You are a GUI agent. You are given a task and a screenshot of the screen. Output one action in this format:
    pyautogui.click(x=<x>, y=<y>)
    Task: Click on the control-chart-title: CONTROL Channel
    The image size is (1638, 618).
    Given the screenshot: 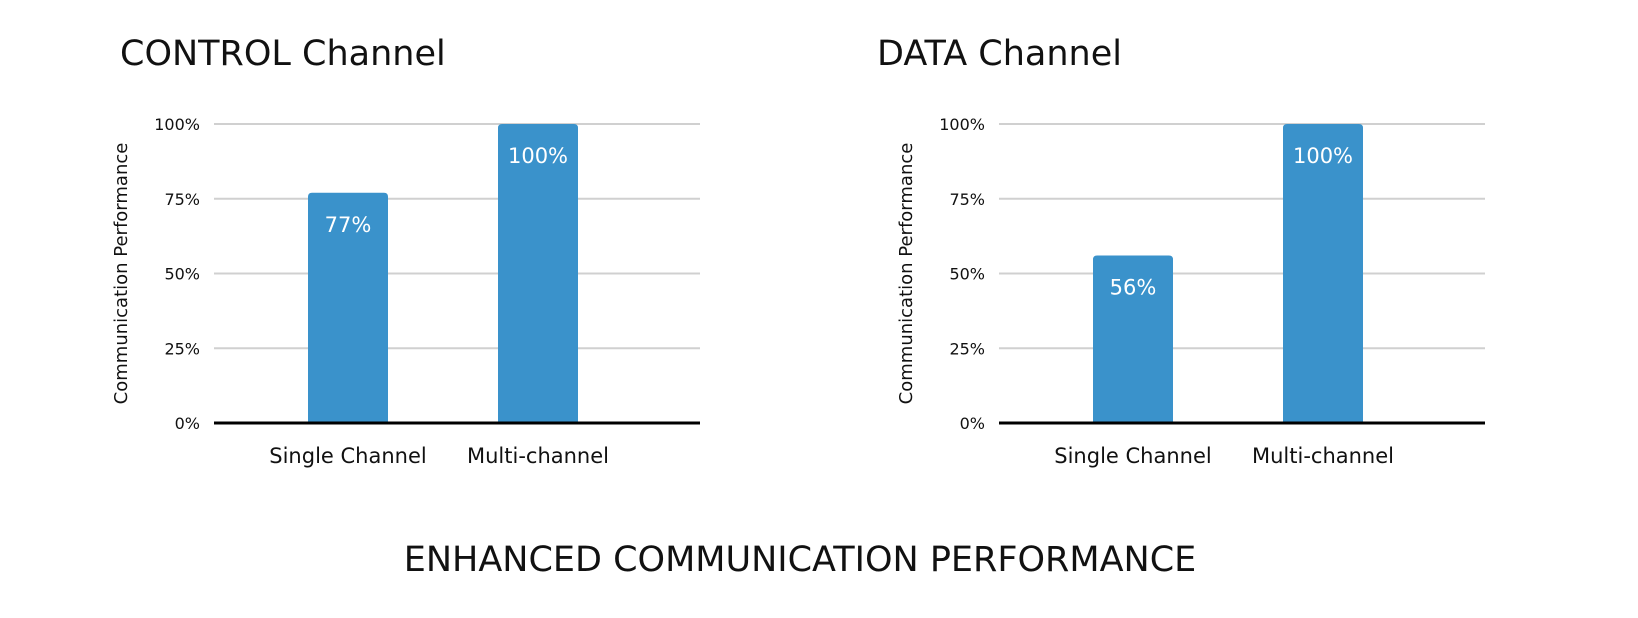 What is the action you would take?
    pyautogui.click(x=283, y=54)
    